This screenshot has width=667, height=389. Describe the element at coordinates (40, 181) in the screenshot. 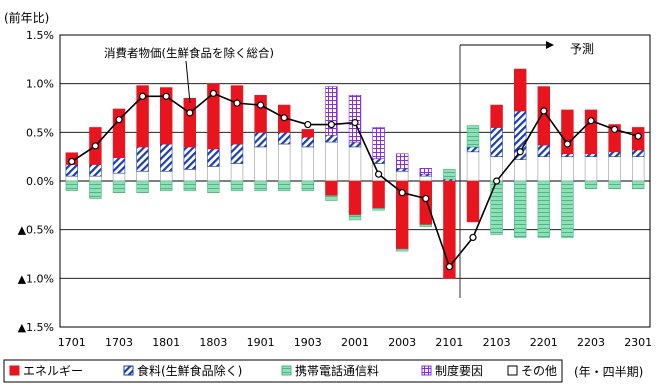

I see `y-tick-label: 0.0%` at that location.